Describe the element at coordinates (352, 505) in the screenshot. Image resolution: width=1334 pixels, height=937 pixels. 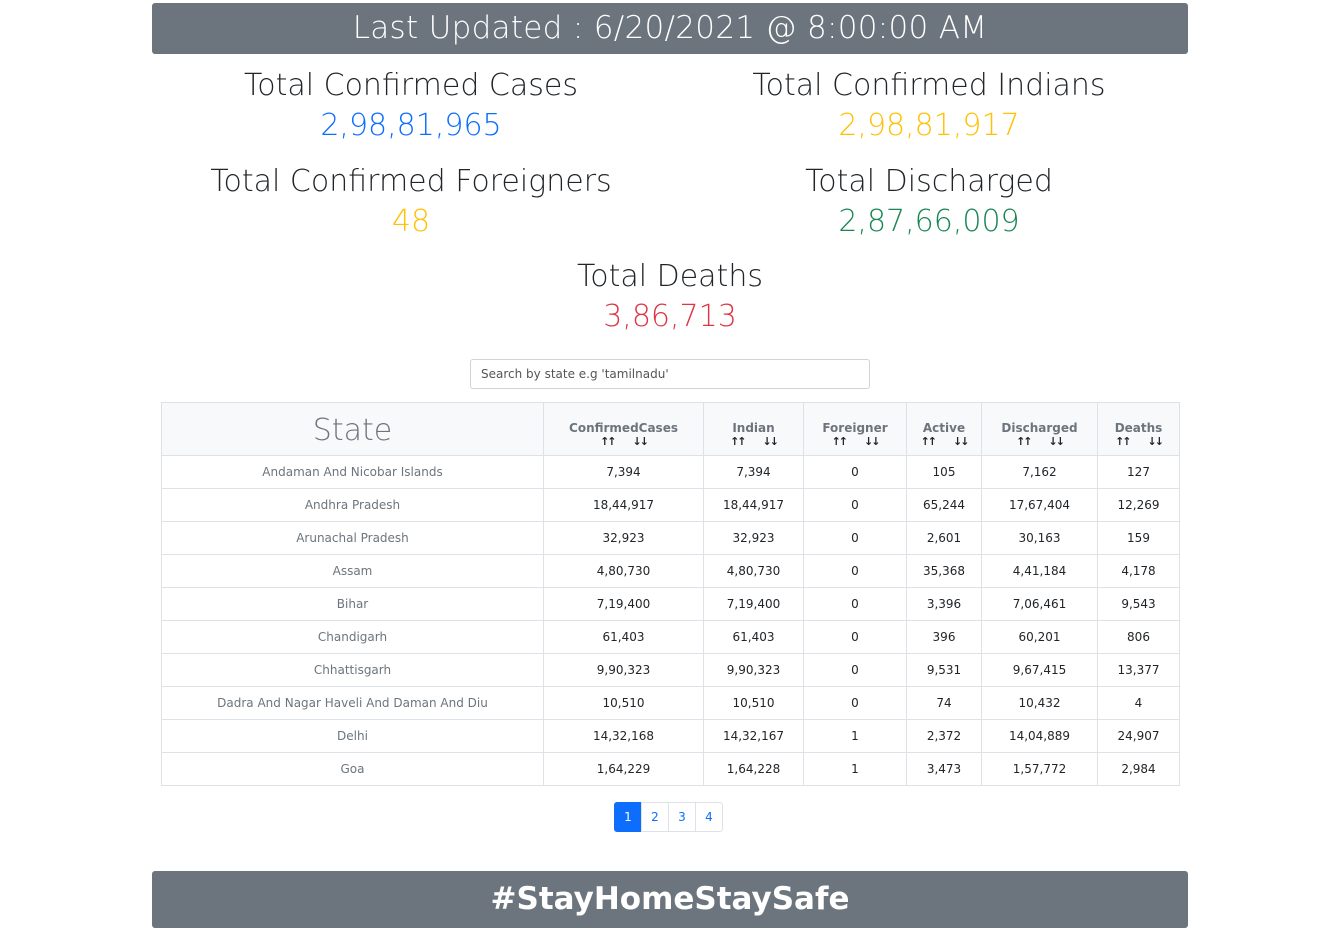
I see `cell-state: Andhra Pradesh` at that location.